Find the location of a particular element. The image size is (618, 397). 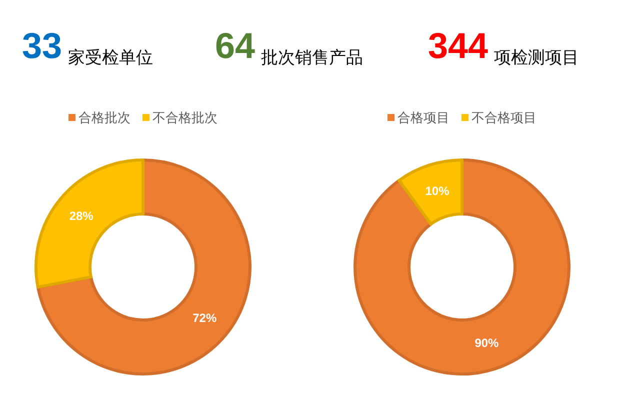

data-label: 64 is located at coordinates (235, 45).